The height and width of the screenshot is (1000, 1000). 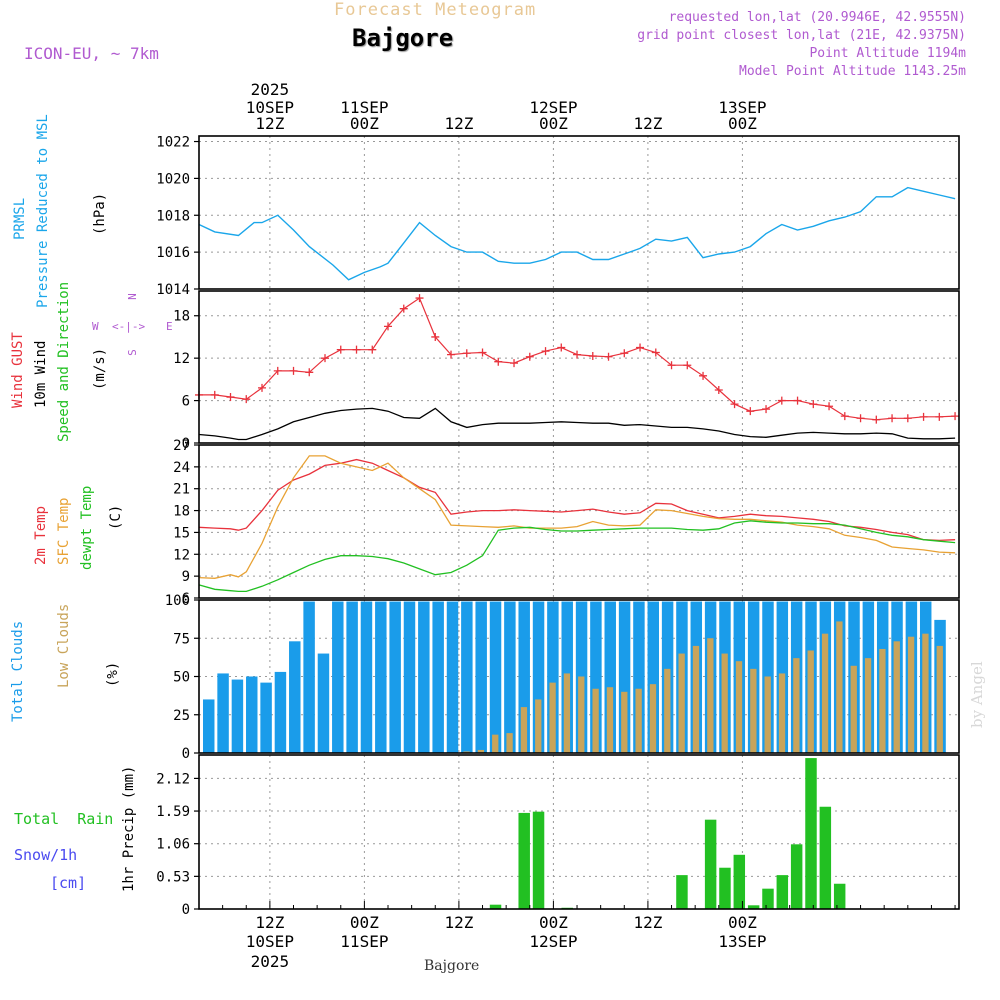 I want to click on temp-sfc-line, so click(x=577, y=517).